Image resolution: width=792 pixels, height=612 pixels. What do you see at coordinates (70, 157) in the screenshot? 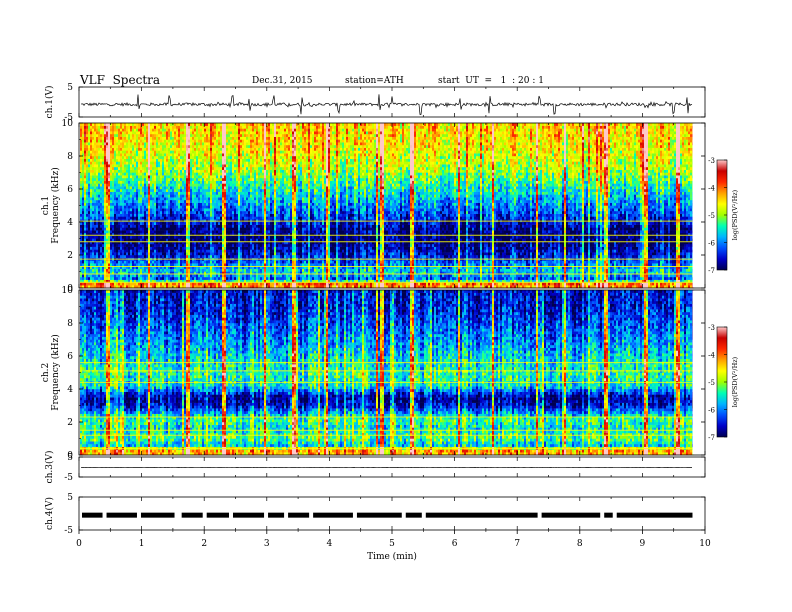
I see `ch1-spec-ytick-label: 8` at bounding box center [70, 157].